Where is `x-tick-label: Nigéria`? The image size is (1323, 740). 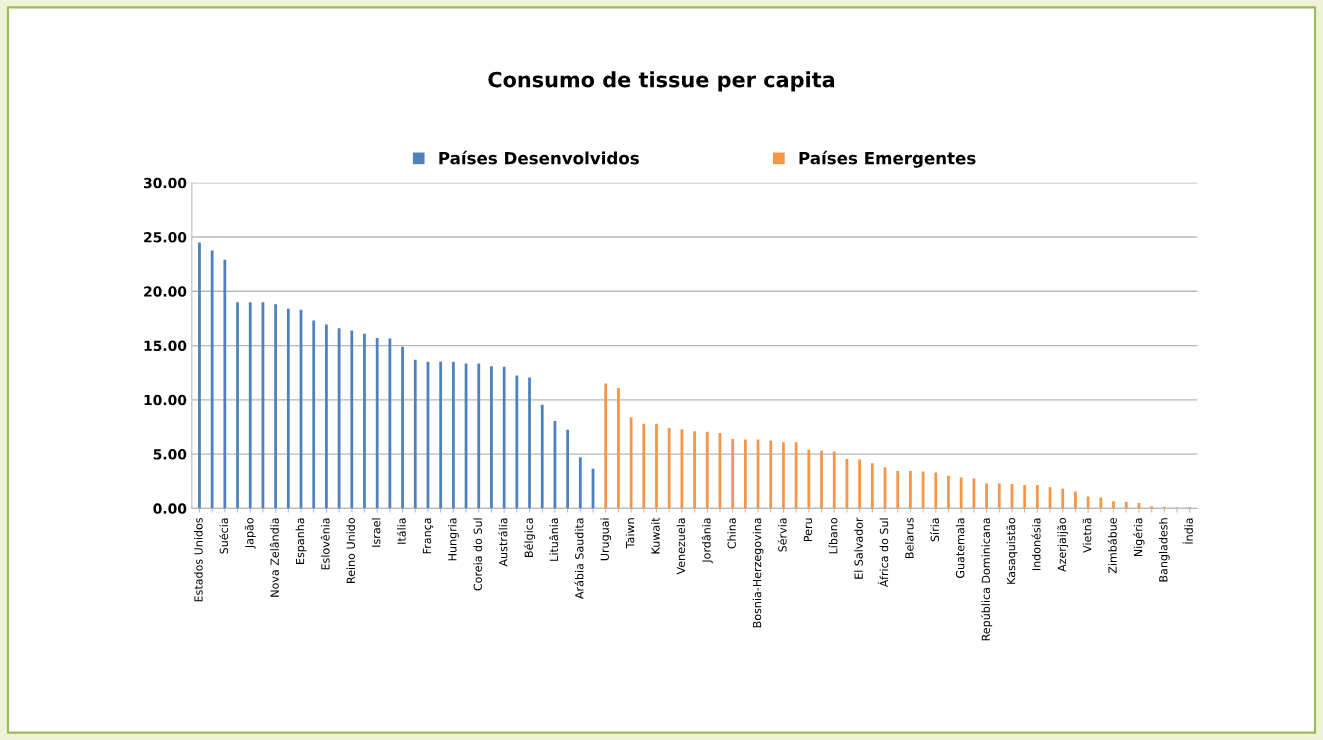
x-tick-label: Nigéria is located at coordinates (1139, 537).